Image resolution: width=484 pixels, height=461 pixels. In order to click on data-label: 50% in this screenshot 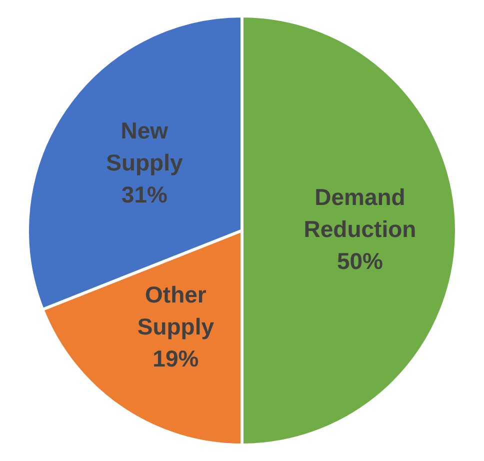, I will do `click(359, 261)`.